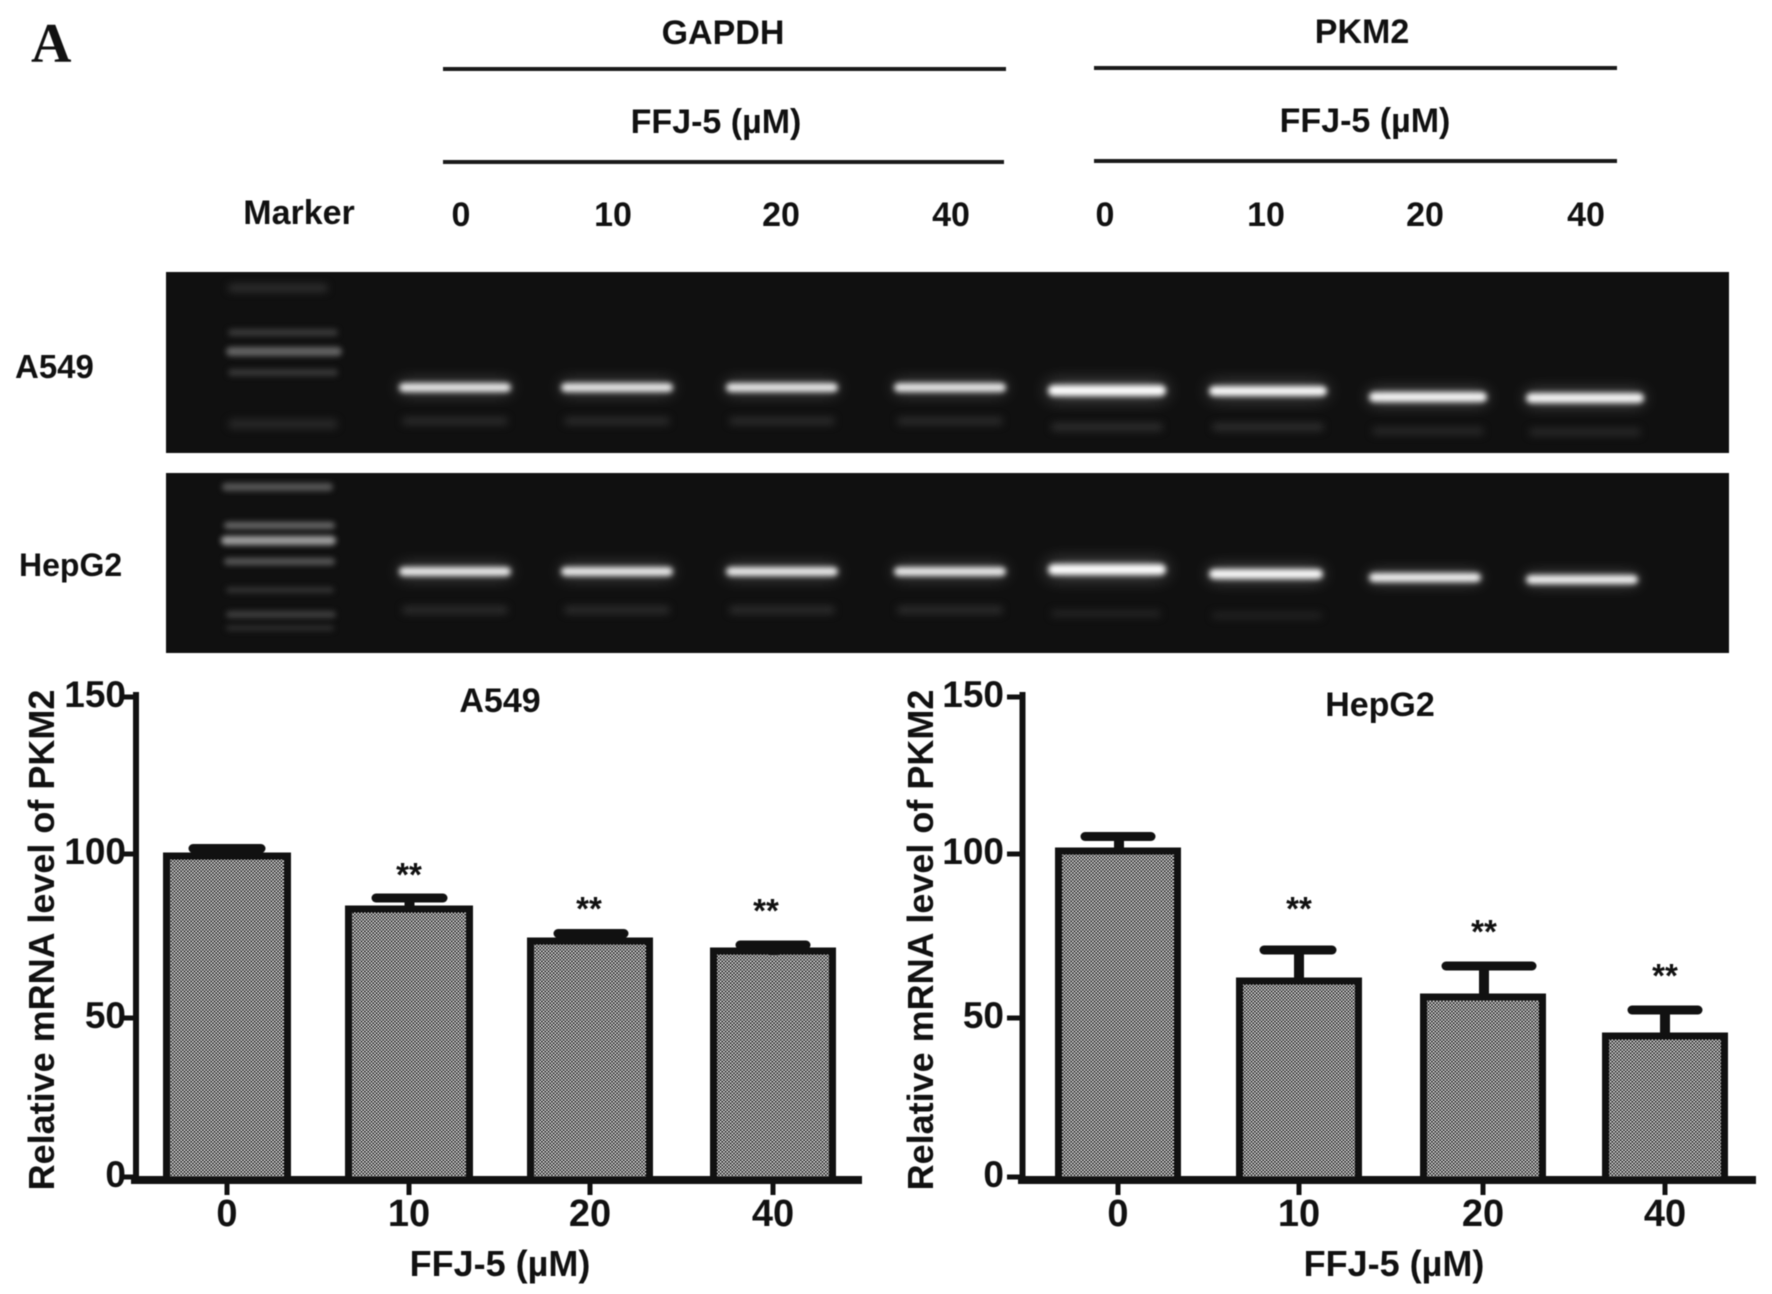  I want to click on svg-text: HepG2, so click(1380, 705).